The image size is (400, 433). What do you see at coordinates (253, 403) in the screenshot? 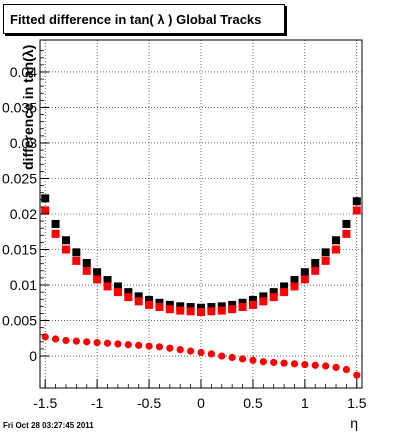
I see `x-tick-label: 0.5` at bounding box center [253, 403].